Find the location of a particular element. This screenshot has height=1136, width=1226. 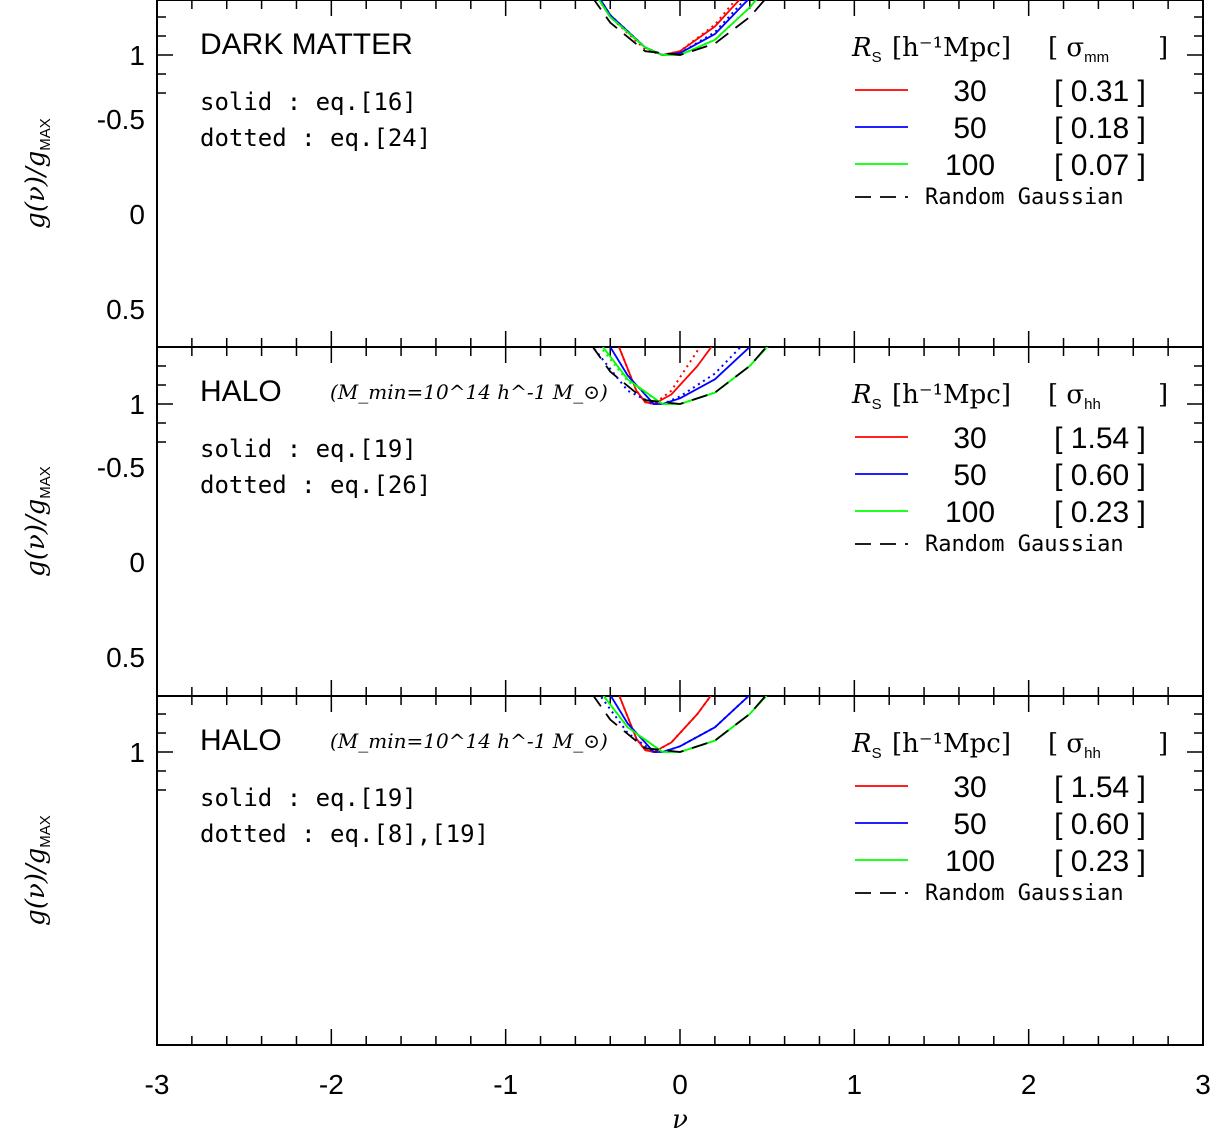

x-tick-label: 0 is located at coordinates (680, 1084).